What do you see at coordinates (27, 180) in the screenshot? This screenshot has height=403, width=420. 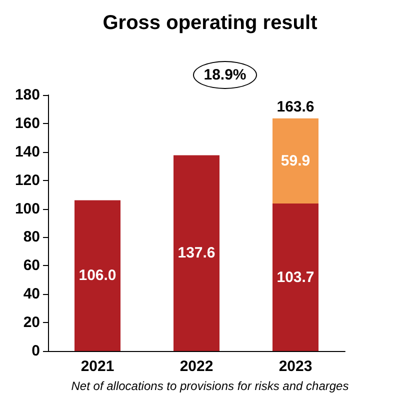 I see `y-tick-label: 120` at bounding box center [27, 180].